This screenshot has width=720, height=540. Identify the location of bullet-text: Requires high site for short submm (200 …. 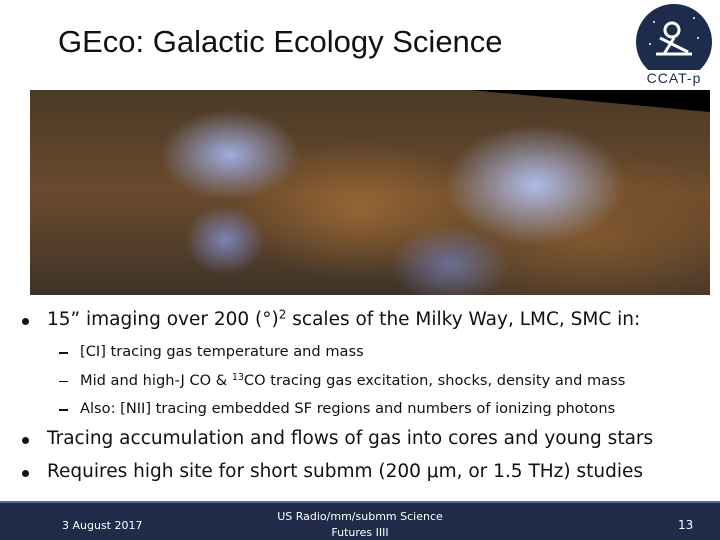
(345, 471).